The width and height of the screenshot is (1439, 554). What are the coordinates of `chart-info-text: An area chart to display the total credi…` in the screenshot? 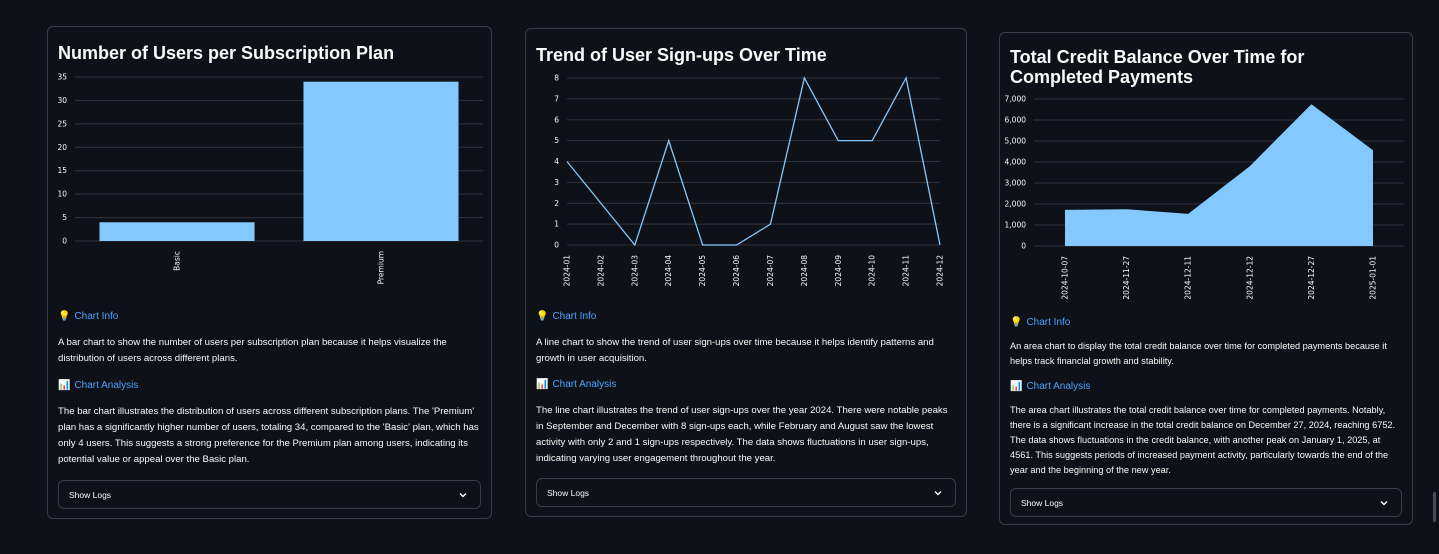 It's located at (1198, 353).